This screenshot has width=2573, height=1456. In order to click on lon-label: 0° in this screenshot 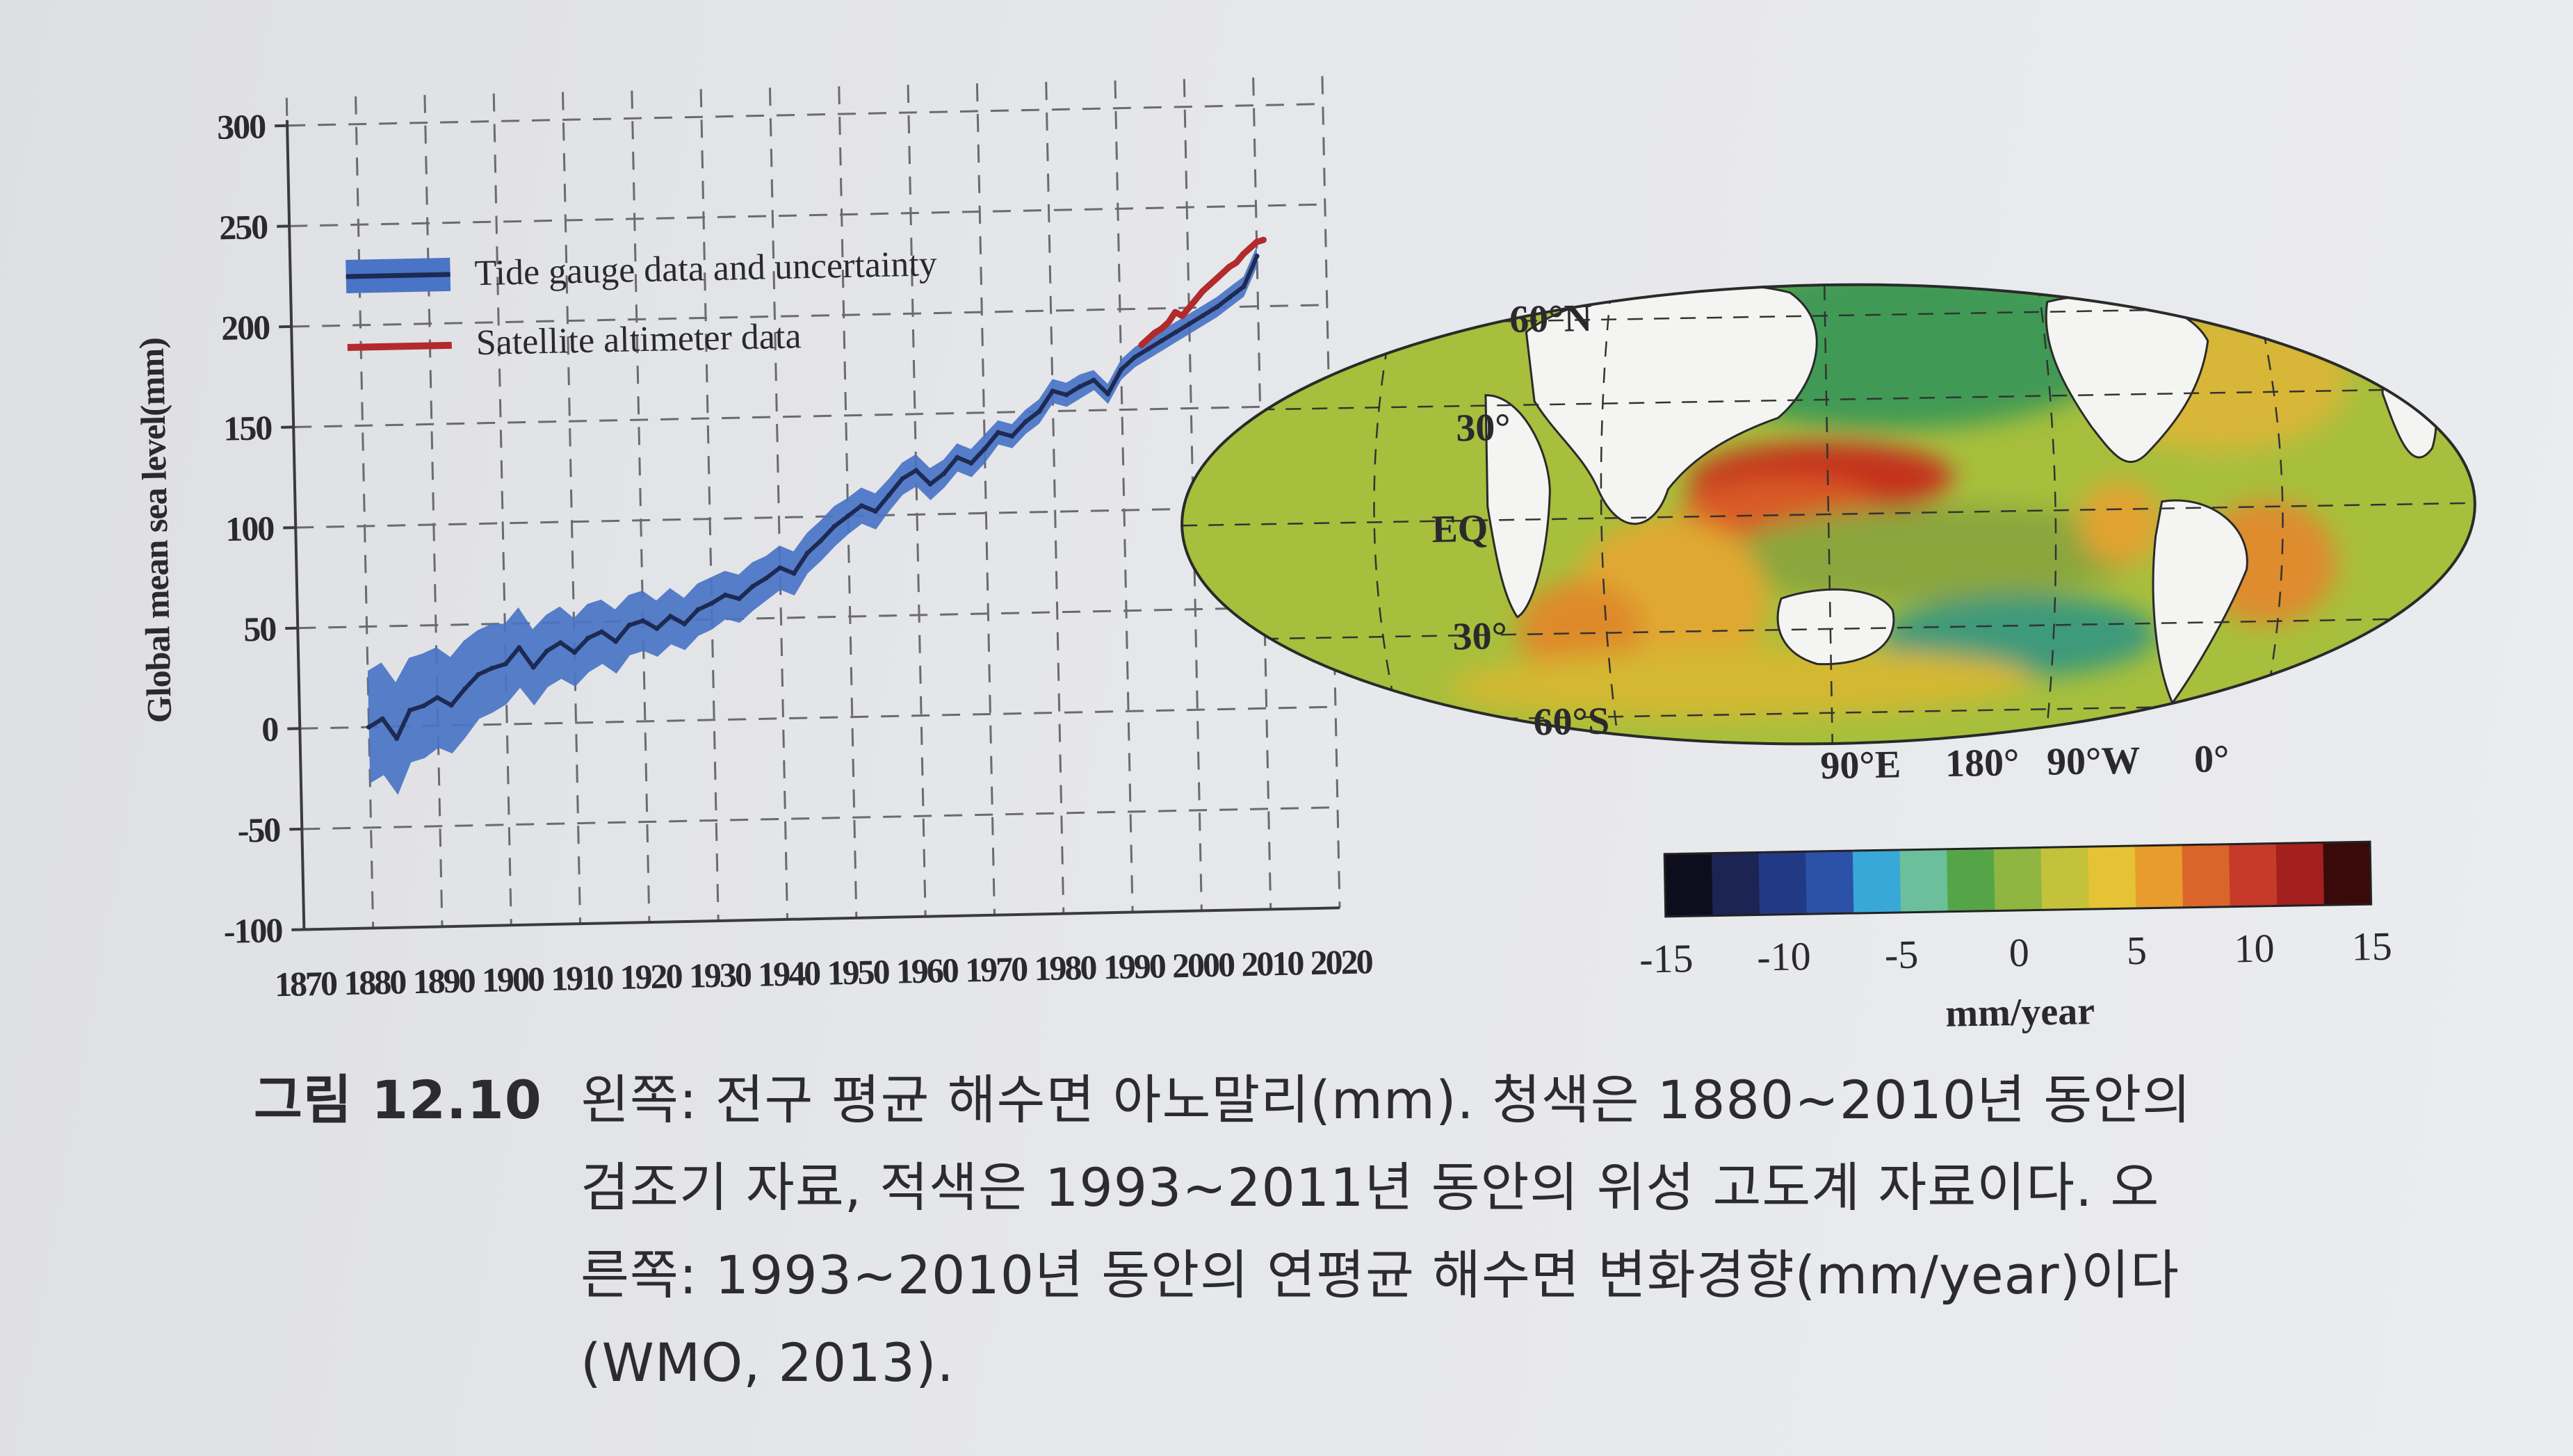, I will do `click(2211, 759)`.